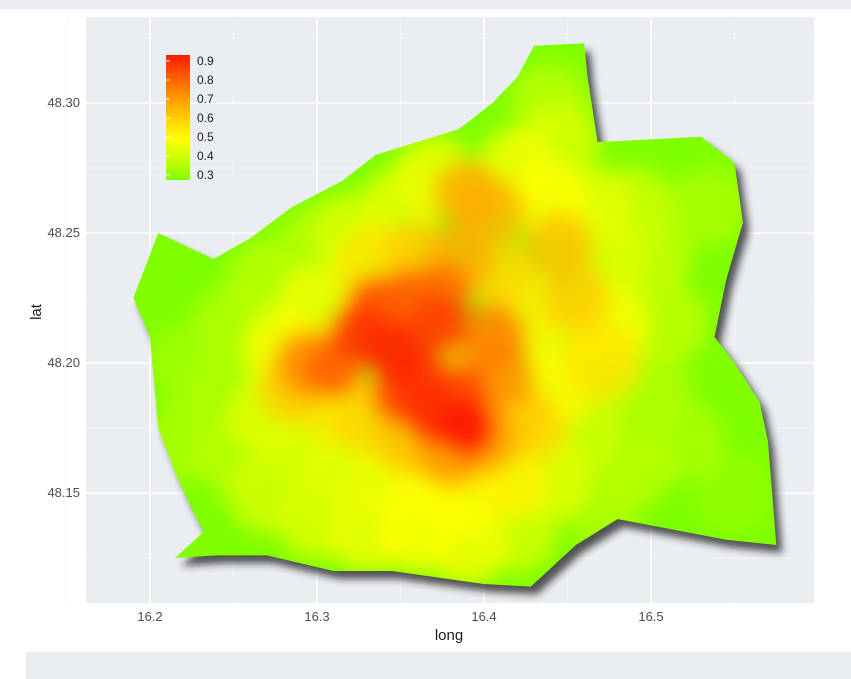 This screenshot has width=851, height=679. I want to click on legend-label: 0.4, so click(205, 156).